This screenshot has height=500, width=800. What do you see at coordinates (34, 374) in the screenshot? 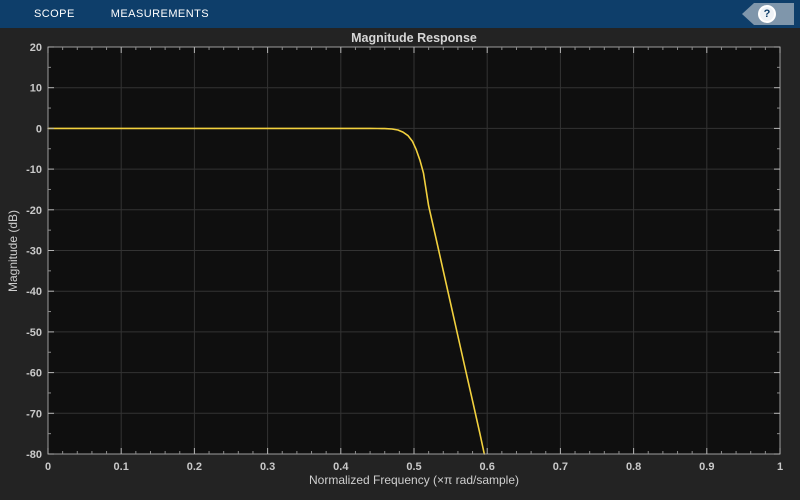
I see `svg-text: -60` at bounding box center [34, 374].